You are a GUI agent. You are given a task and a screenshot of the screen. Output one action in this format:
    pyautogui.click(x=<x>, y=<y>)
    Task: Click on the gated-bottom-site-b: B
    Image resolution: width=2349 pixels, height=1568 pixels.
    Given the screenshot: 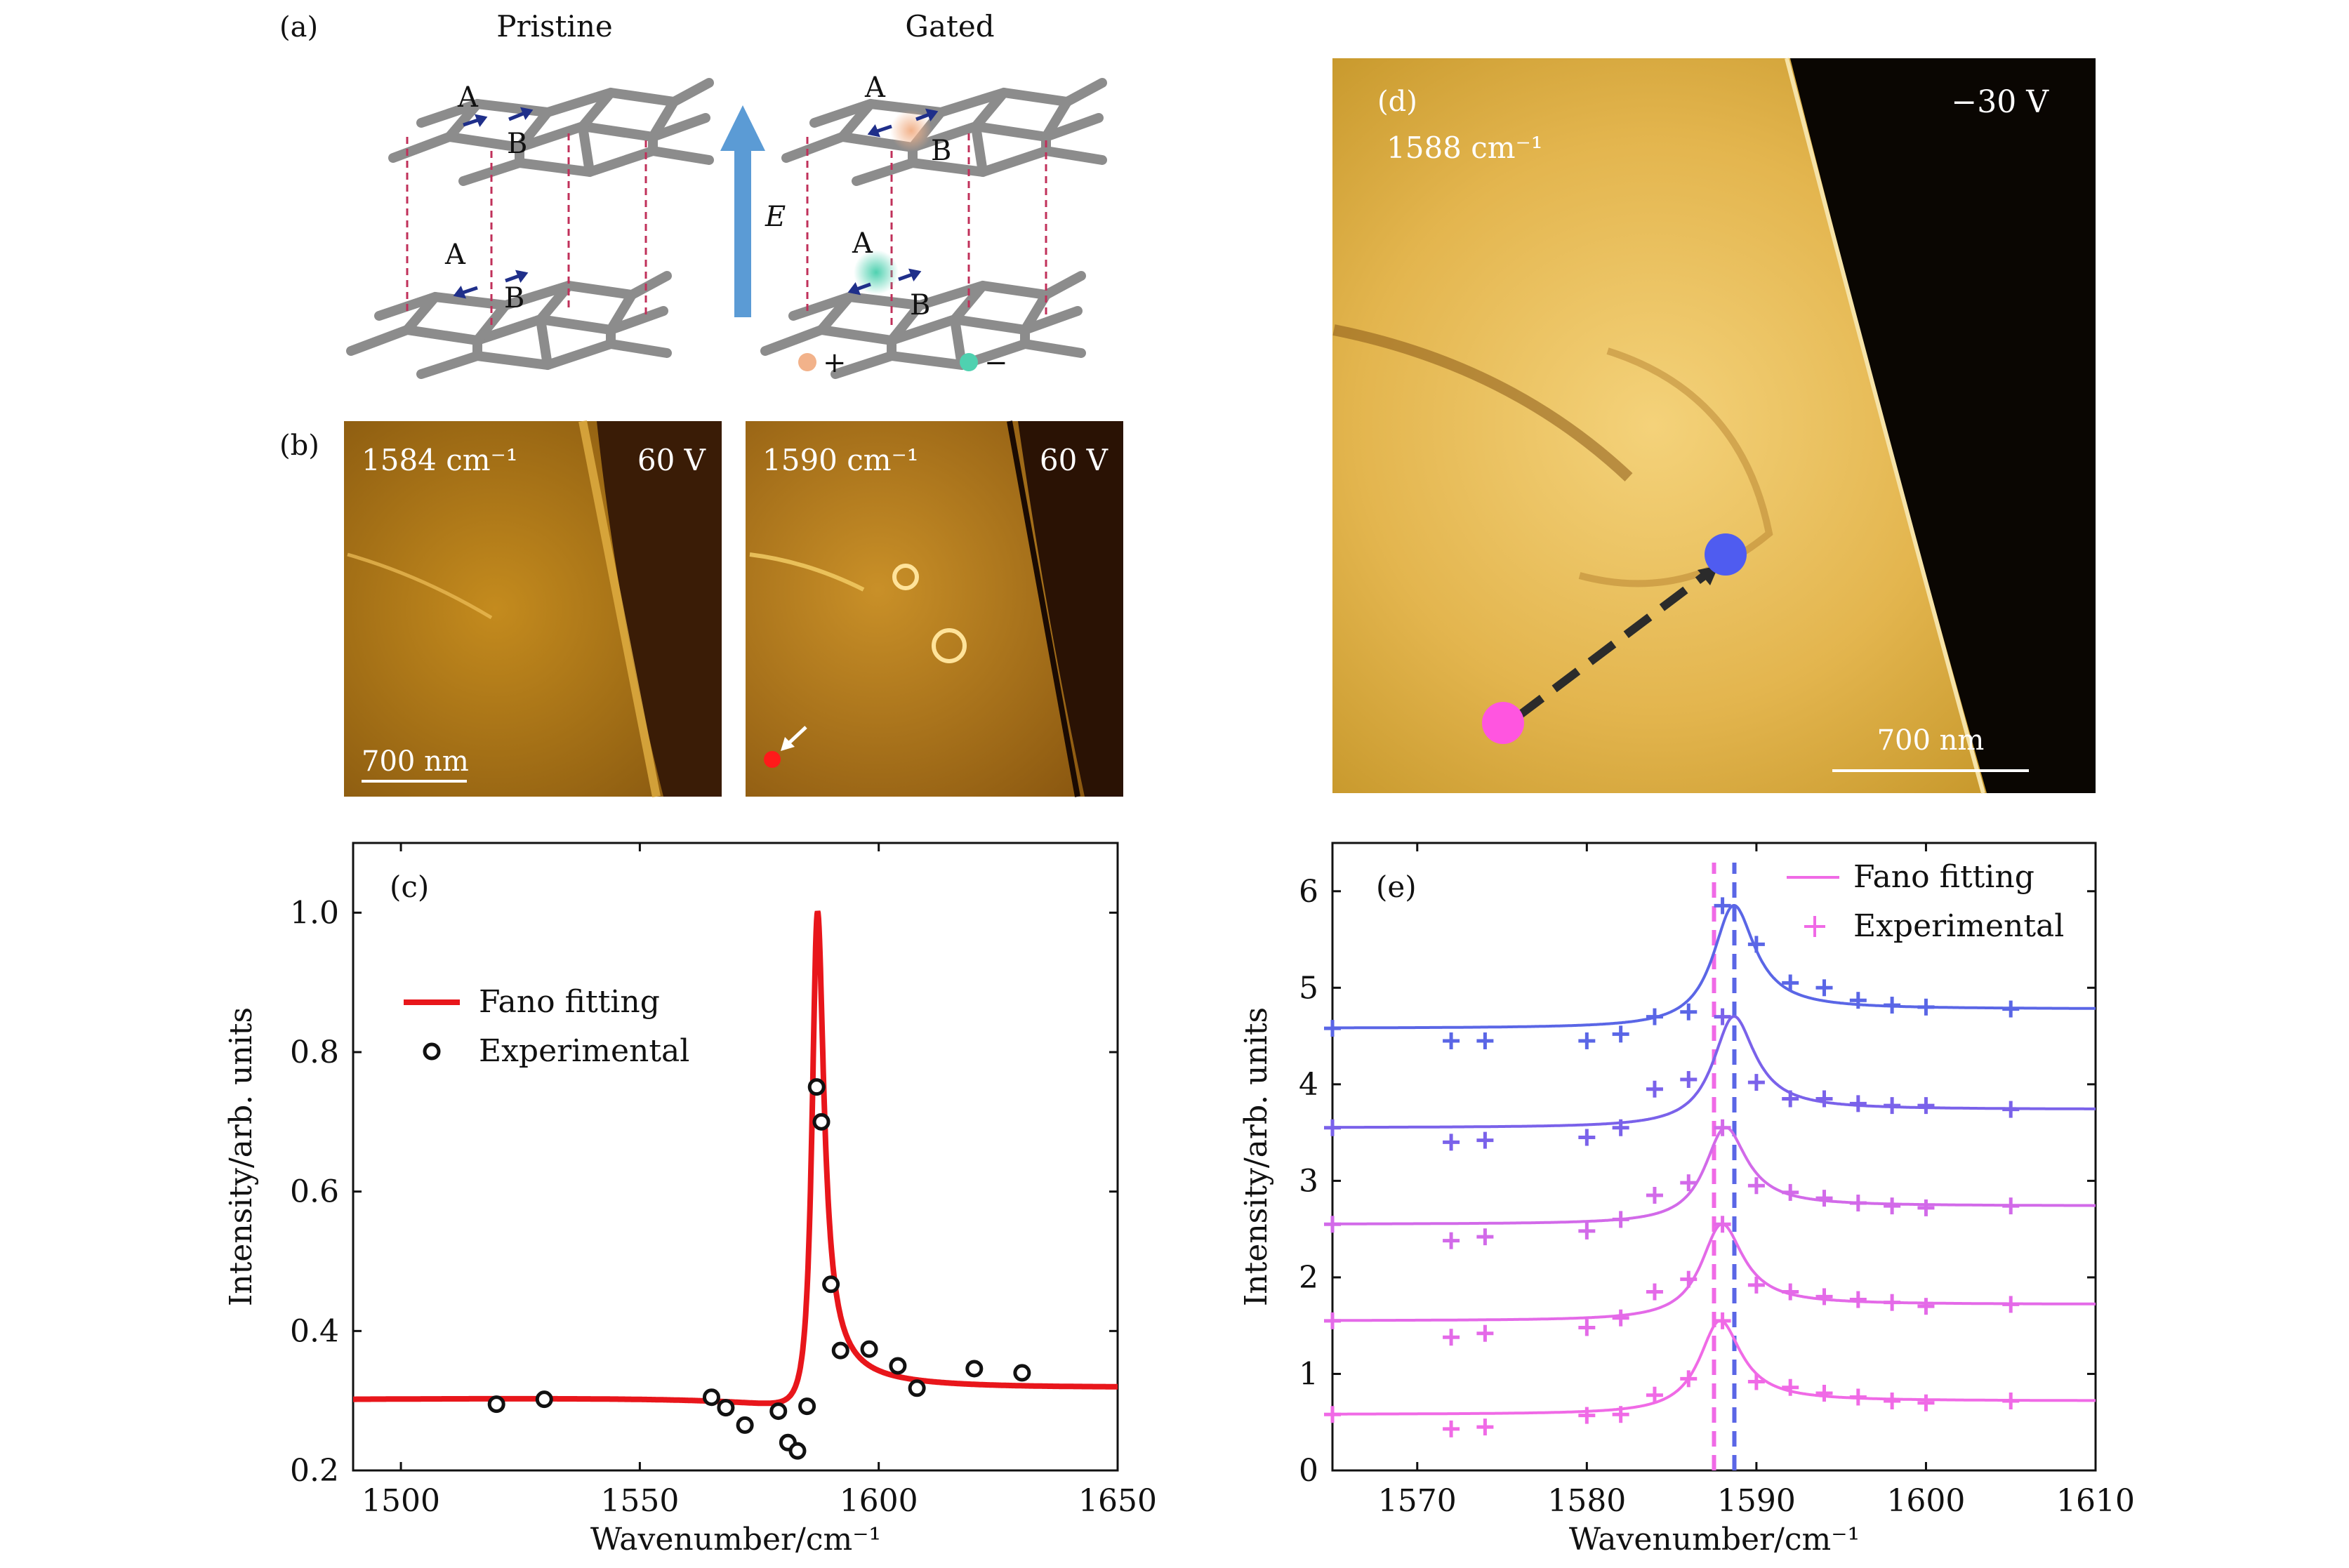 What is the action you would take?
    pyautogui.click(x=920, y=305)
    